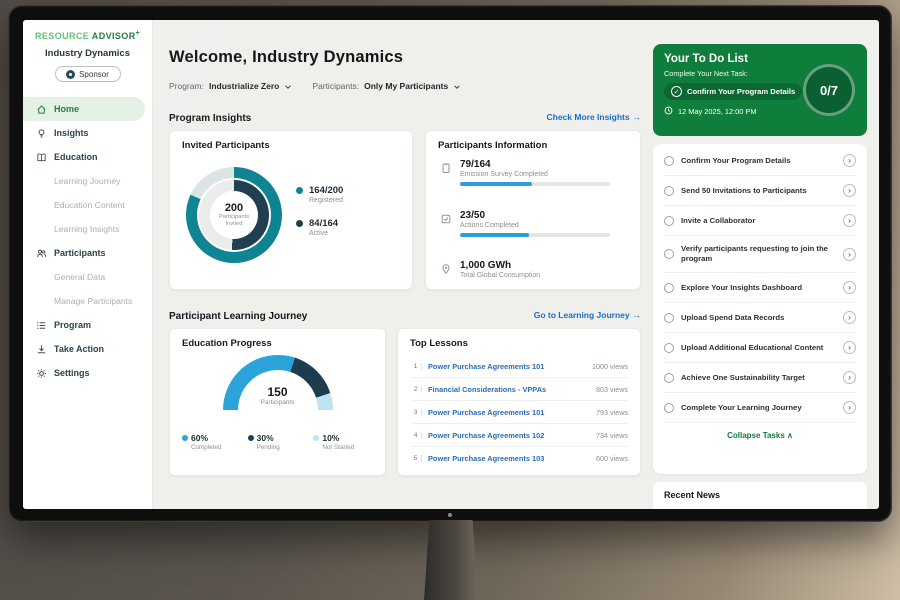 This screenshot has width=900, height=600. Describe the element at coordinates (500, 275) in the screenshot. I see `info-label: Total Global Consumption` at that location.